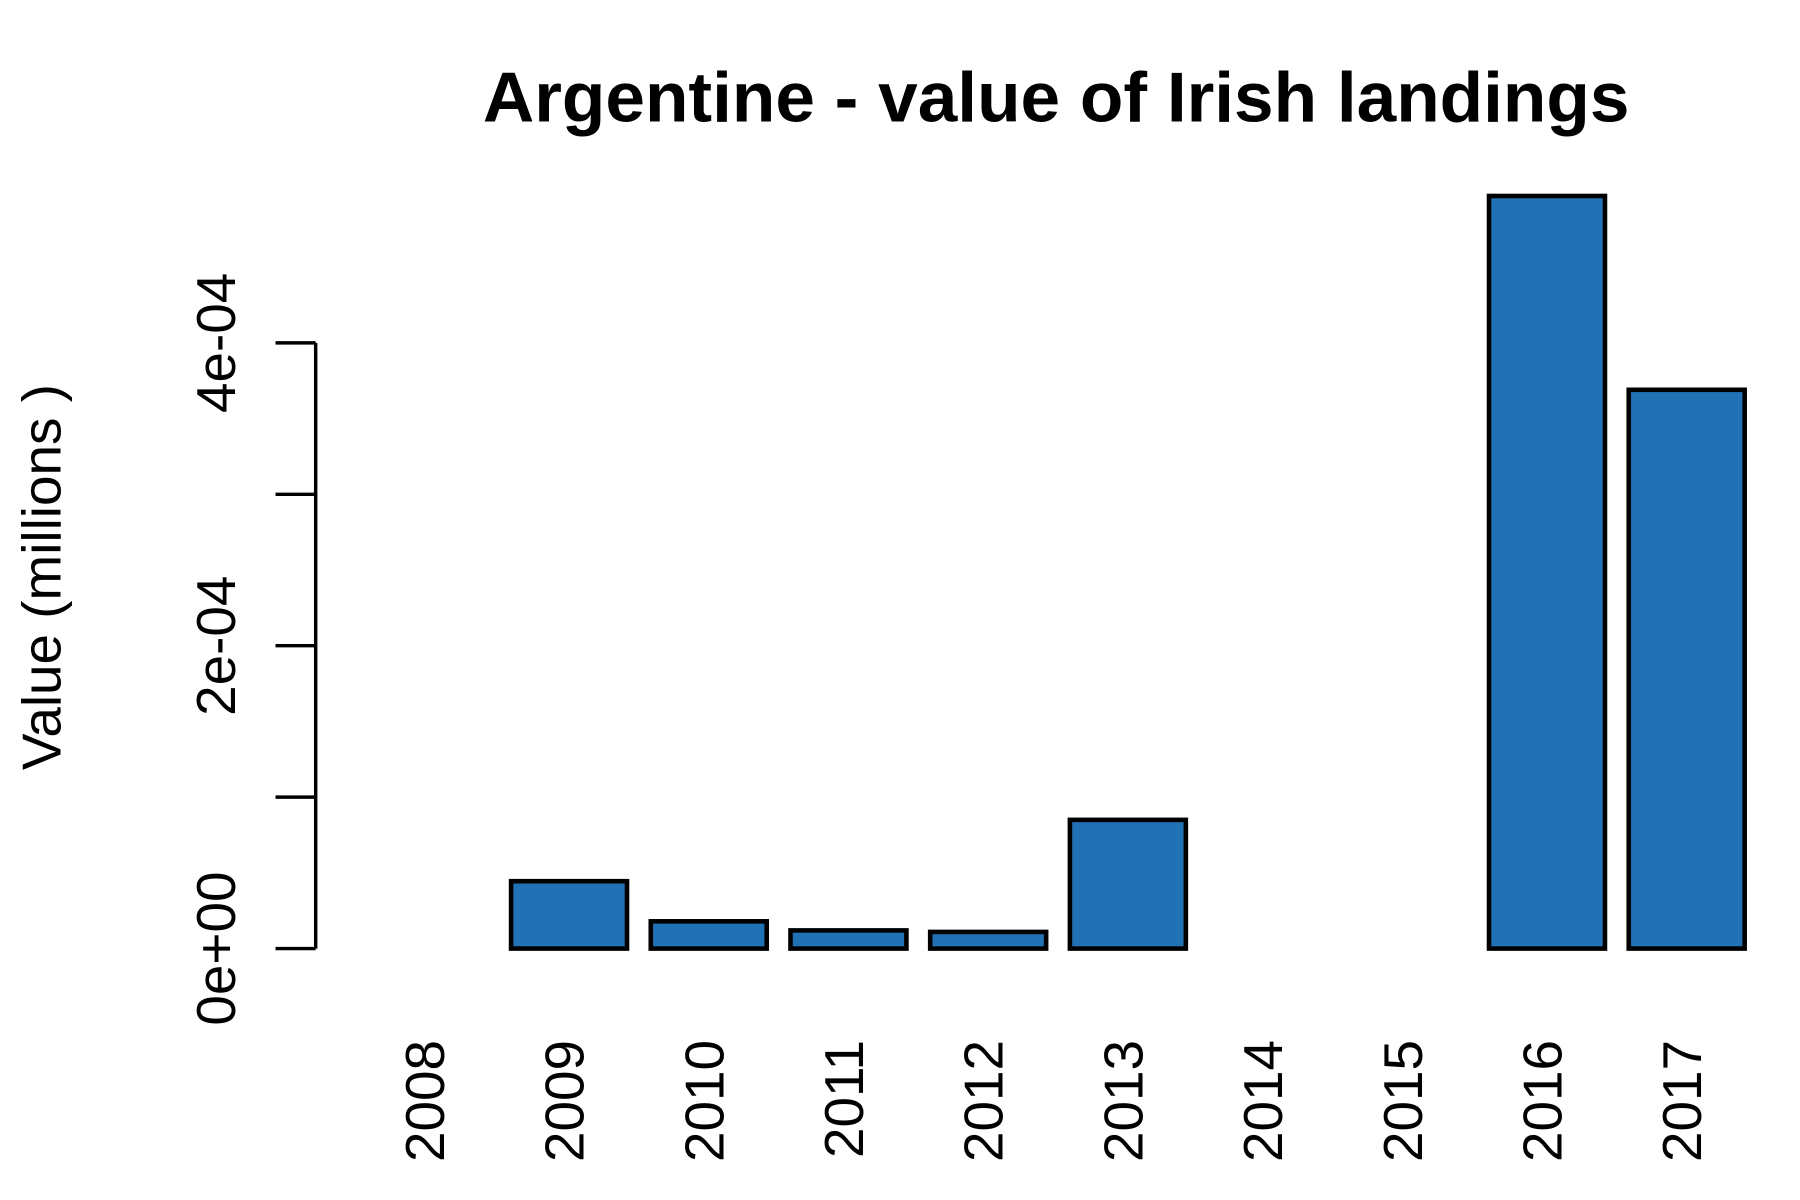  What do you see at coordinates (1123, 1101) in the screenshot?
I see `x-tick-label: 2013` at bounding box center [1123, 1101].